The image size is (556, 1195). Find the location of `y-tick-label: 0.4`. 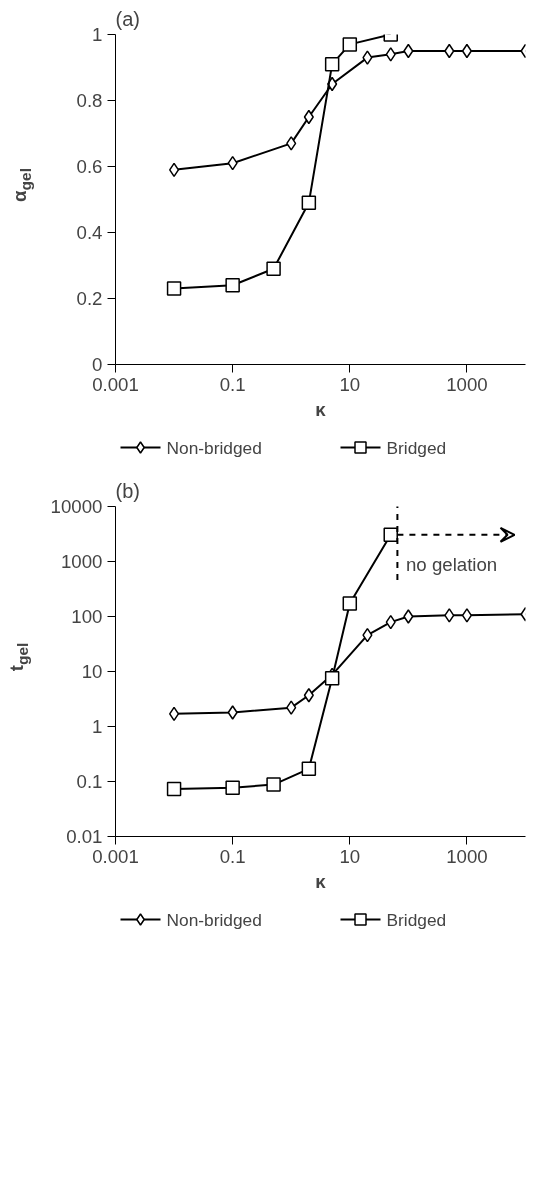

y-tick-label: 0.4 is located at coordinates (89, 232).